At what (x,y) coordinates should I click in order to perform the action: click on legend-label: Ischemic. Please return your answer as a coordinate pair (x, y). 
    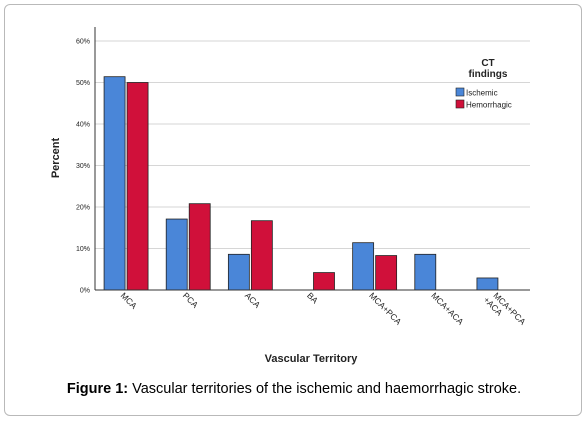
    Looking at the image, I should click on (482, 93).